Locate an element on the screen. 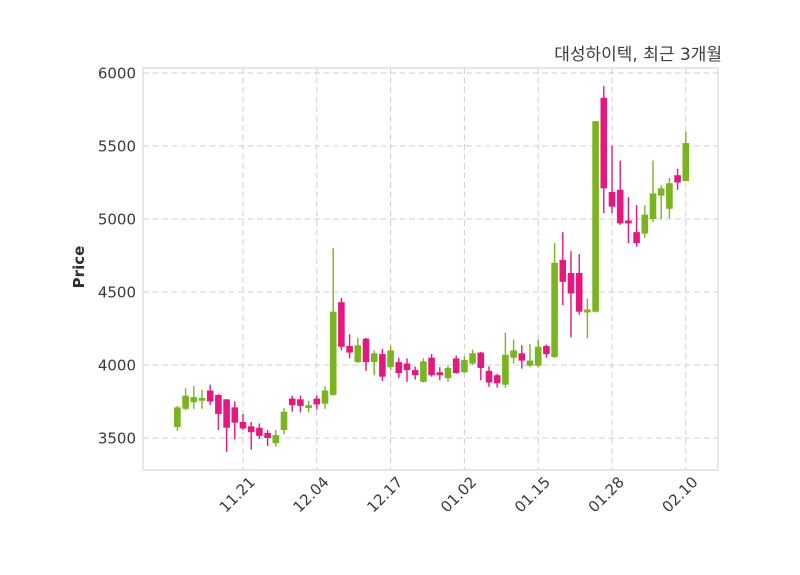  x-tick-label: 02.10 is located at coordinates (680, 494).